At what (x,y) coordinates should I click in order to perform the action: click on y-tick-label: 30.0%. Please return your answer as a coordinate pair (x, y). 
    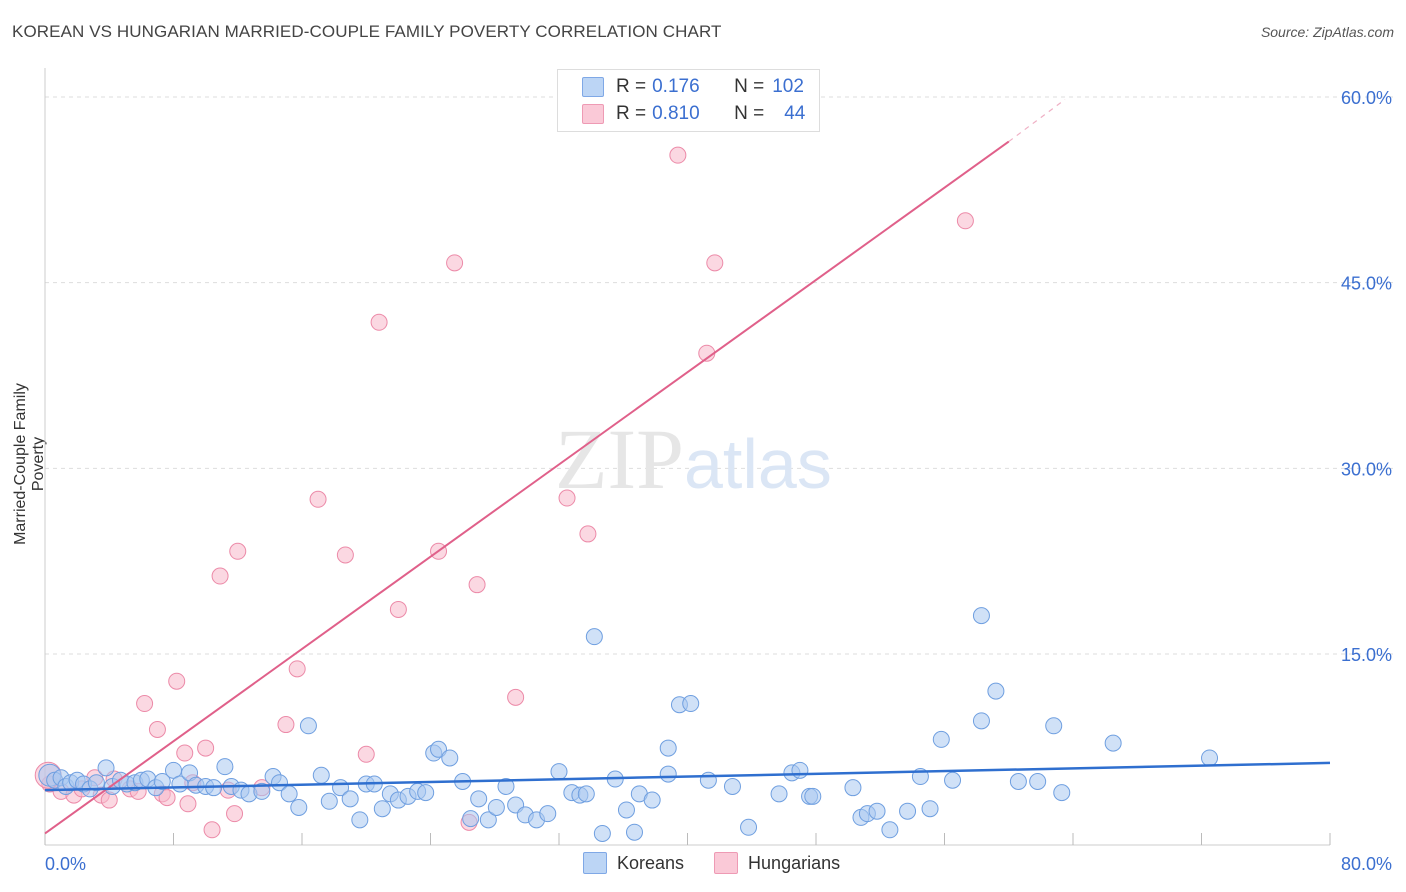
    Looking at the image, I should click on (1366, 469).